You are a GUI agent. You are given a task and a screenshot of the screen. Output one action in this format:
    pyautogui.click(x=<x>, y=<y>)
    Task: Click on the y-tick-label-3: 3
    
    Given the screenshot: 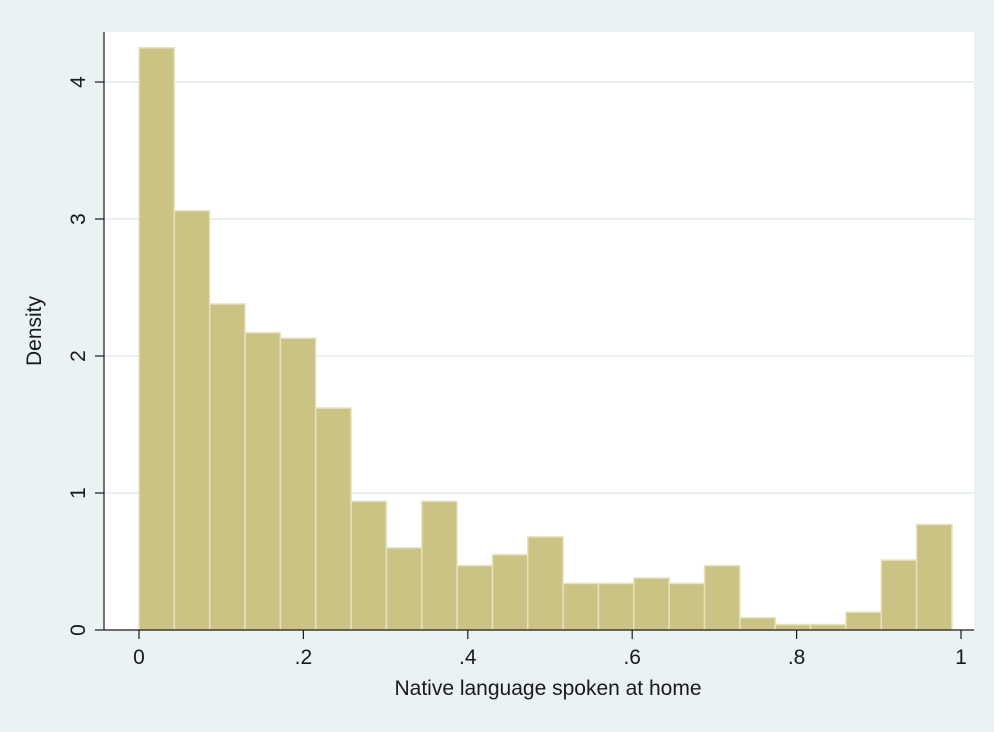 What is the action you would take?
    pyautogui.click(x=78, y=219)
    